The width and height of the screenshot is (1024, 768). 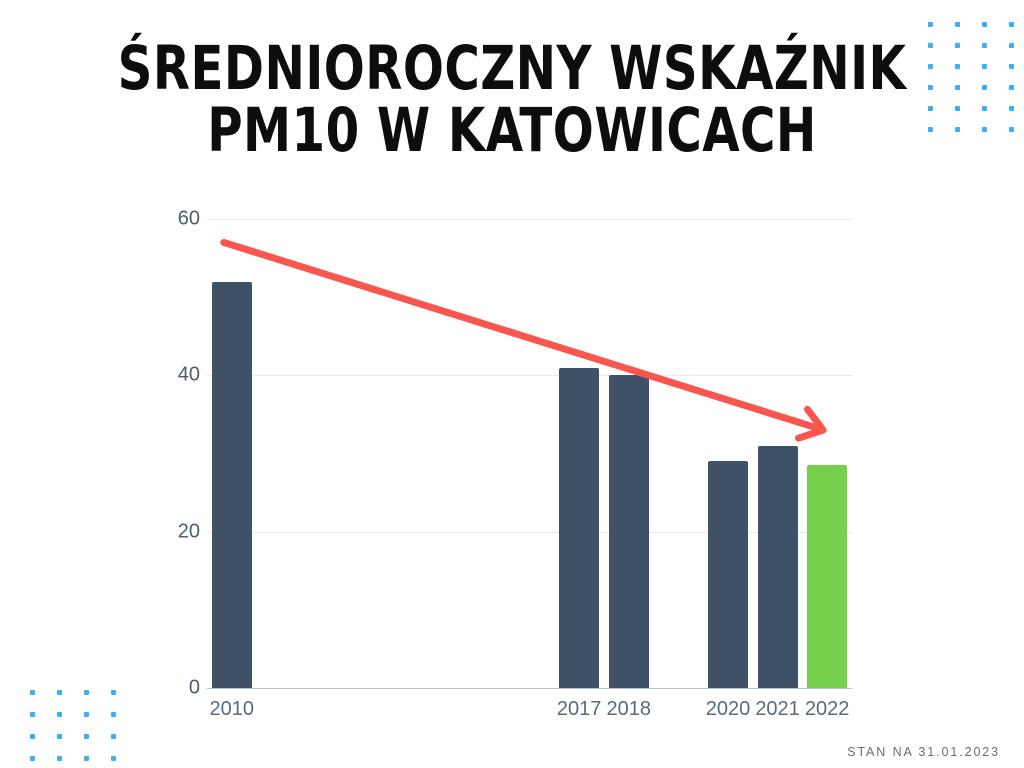 I want to click on bar-2020, so click(x=727, y=574).